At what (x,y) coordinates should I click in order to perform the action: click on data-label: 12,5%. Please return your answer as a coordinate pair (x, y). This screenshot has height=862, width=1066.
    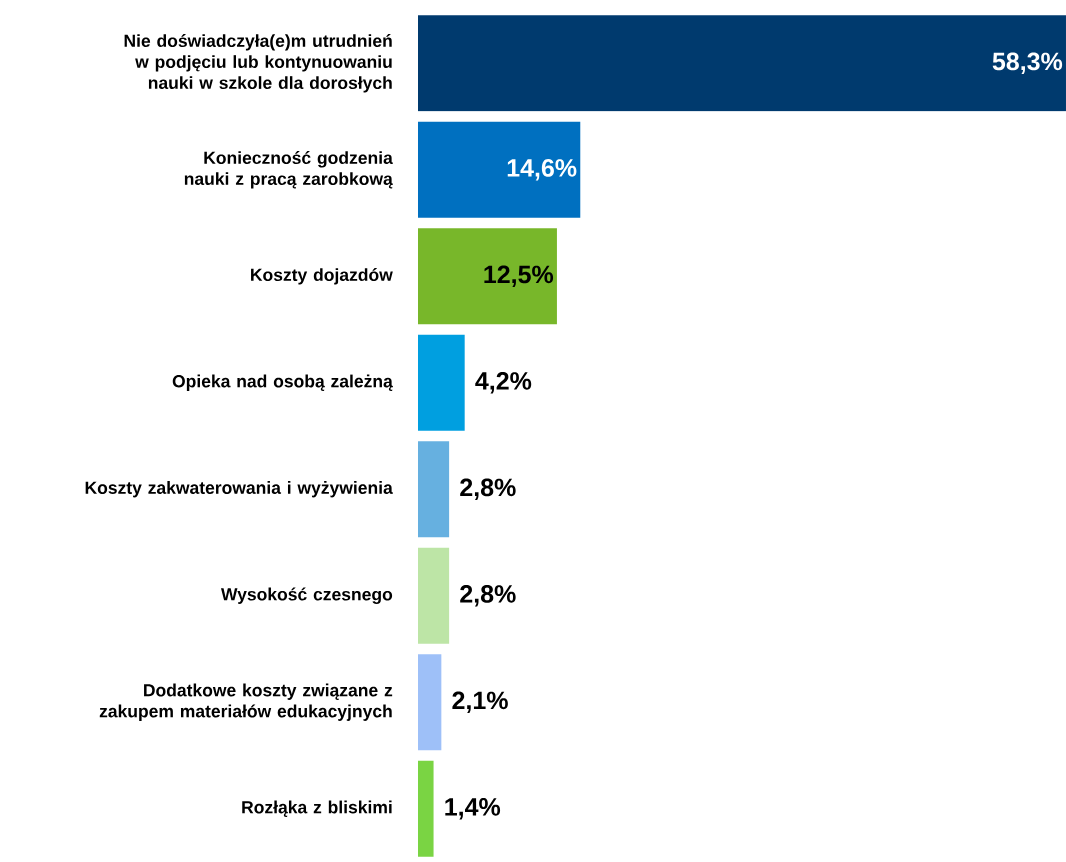
    Looking at the image, I should click on (519, 276).